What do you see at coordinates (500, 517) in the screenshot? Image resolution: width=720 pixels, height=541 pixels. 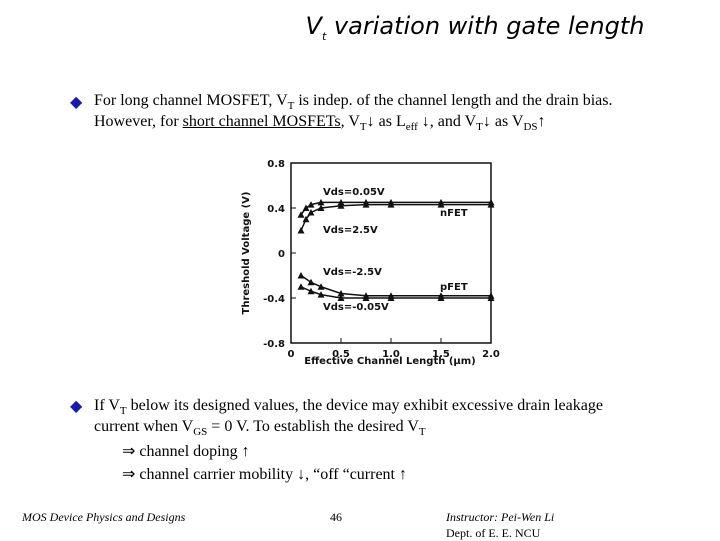 I see `instructor: Instructor: Pei-Wen Li` at bounding box center [500, 517].